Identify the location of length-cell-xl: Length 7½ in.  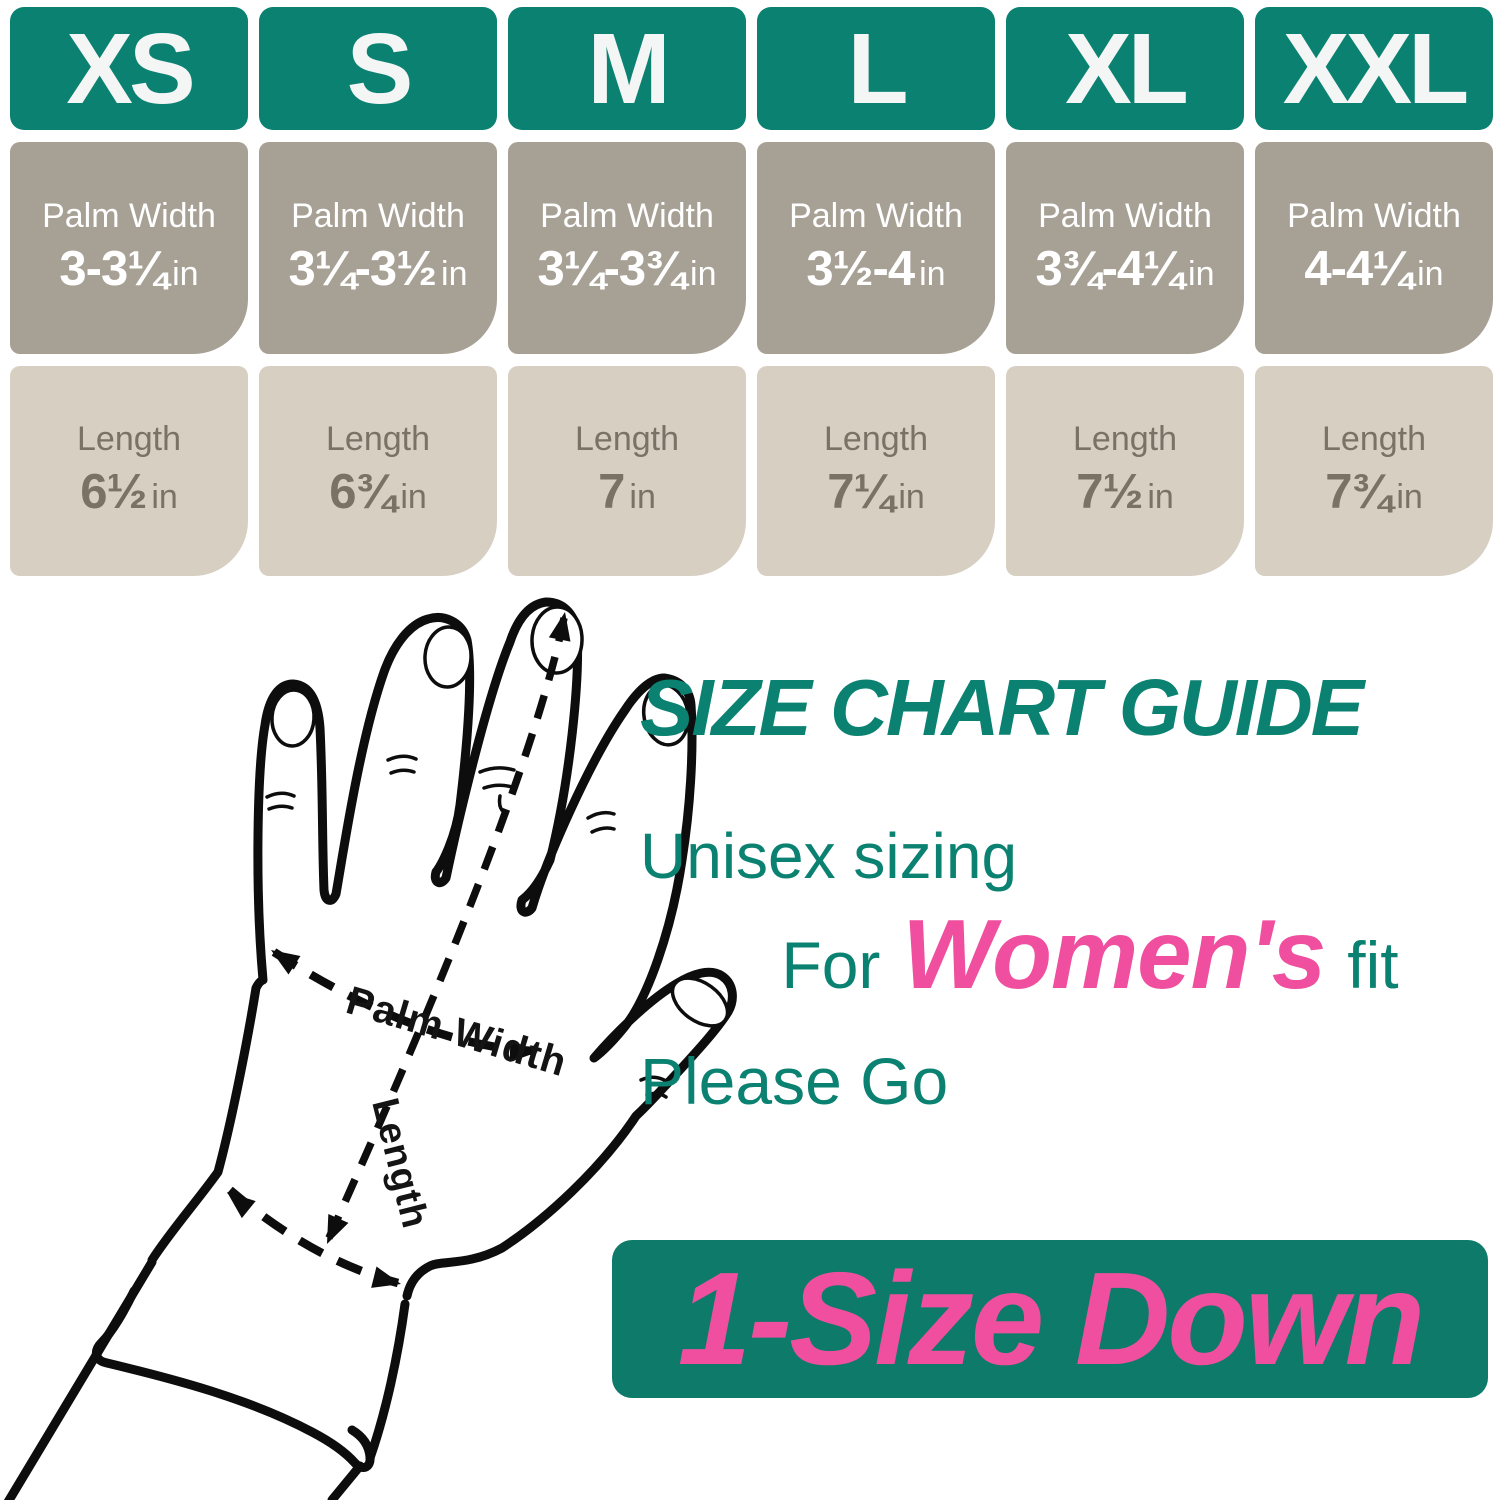
(1125, 471).